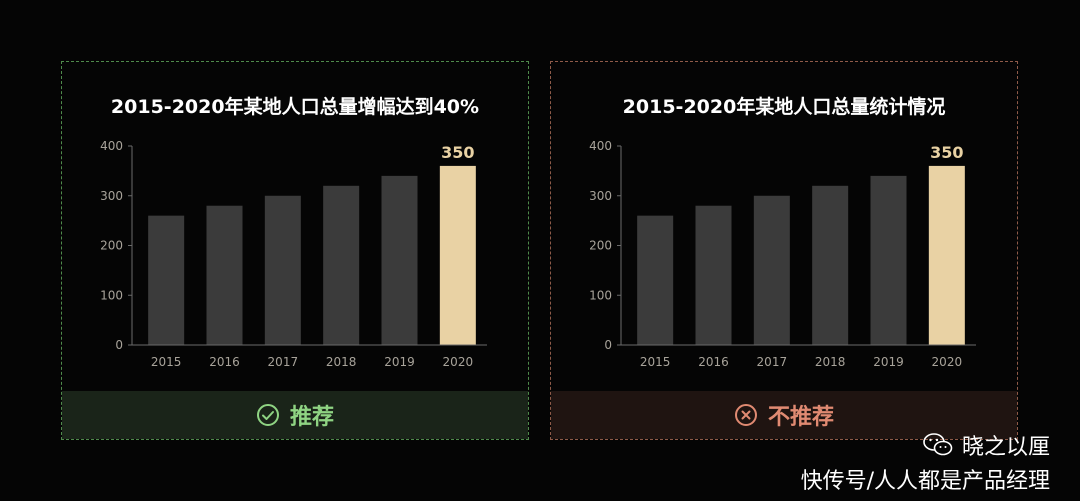 The width and height of the screenshot is (1080, 501). I want to click on chart-title: 2015-2020年某地人口总量统计情况, so click(784, 107).